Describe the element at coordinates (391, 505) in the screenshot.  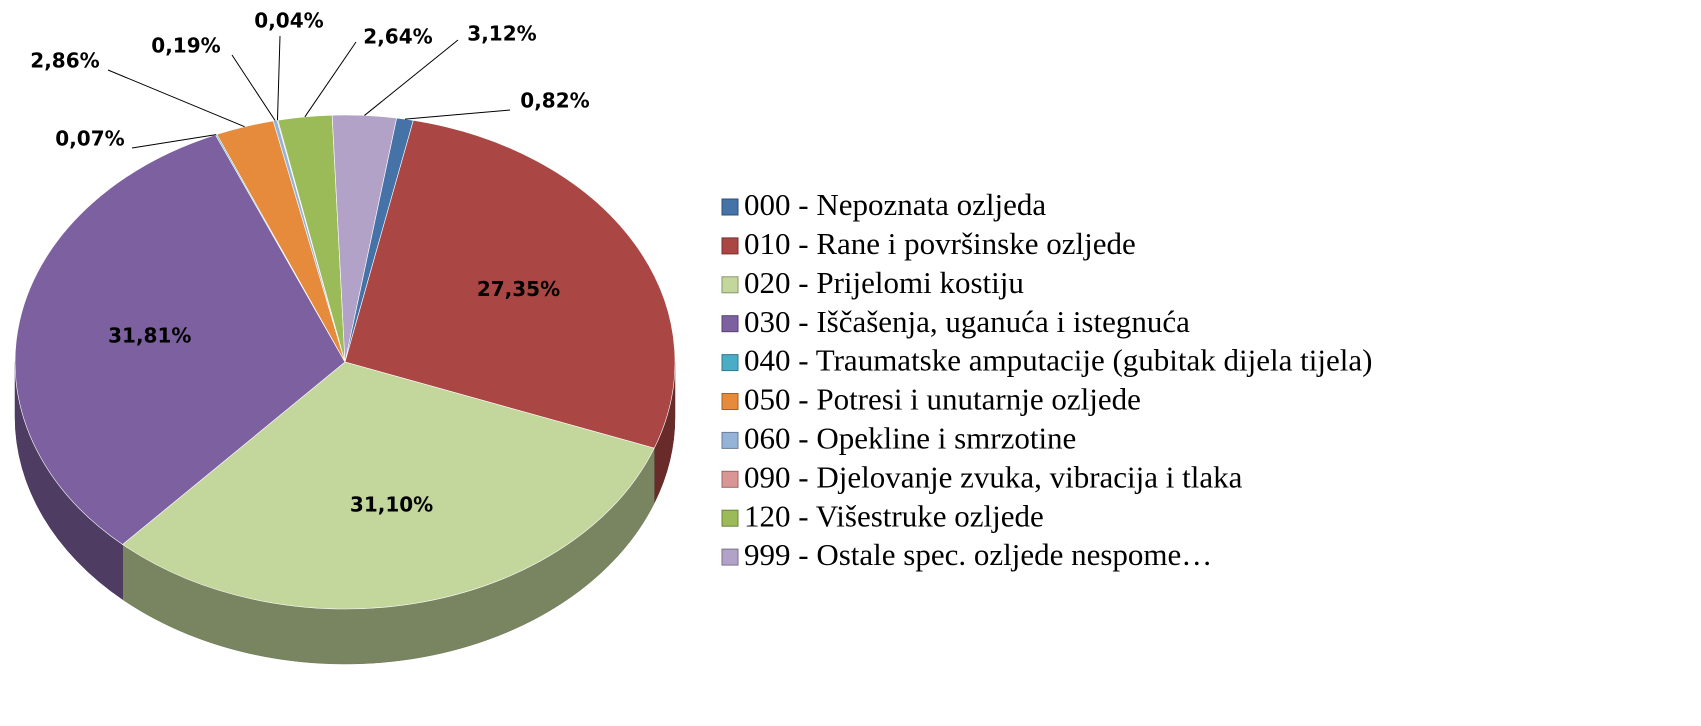
I see `data-label: 31,10%` at that location.